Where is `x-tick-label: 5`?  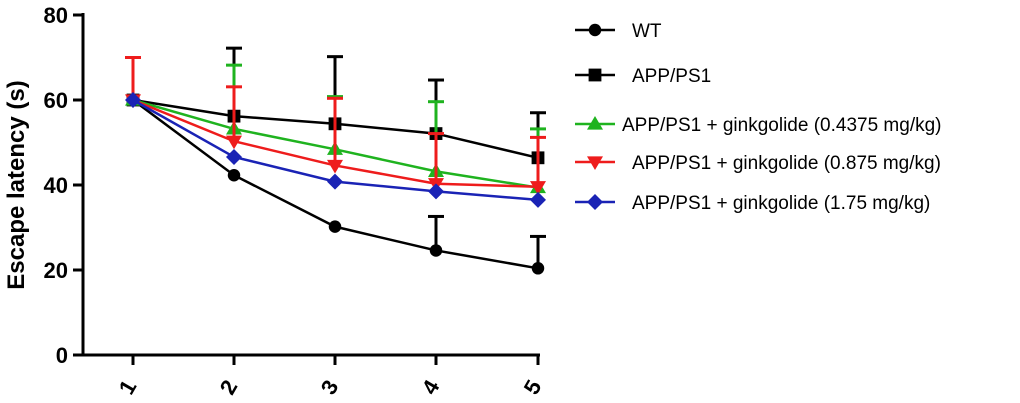 x-tick-label: 5 is located at coordinates (533, 387).